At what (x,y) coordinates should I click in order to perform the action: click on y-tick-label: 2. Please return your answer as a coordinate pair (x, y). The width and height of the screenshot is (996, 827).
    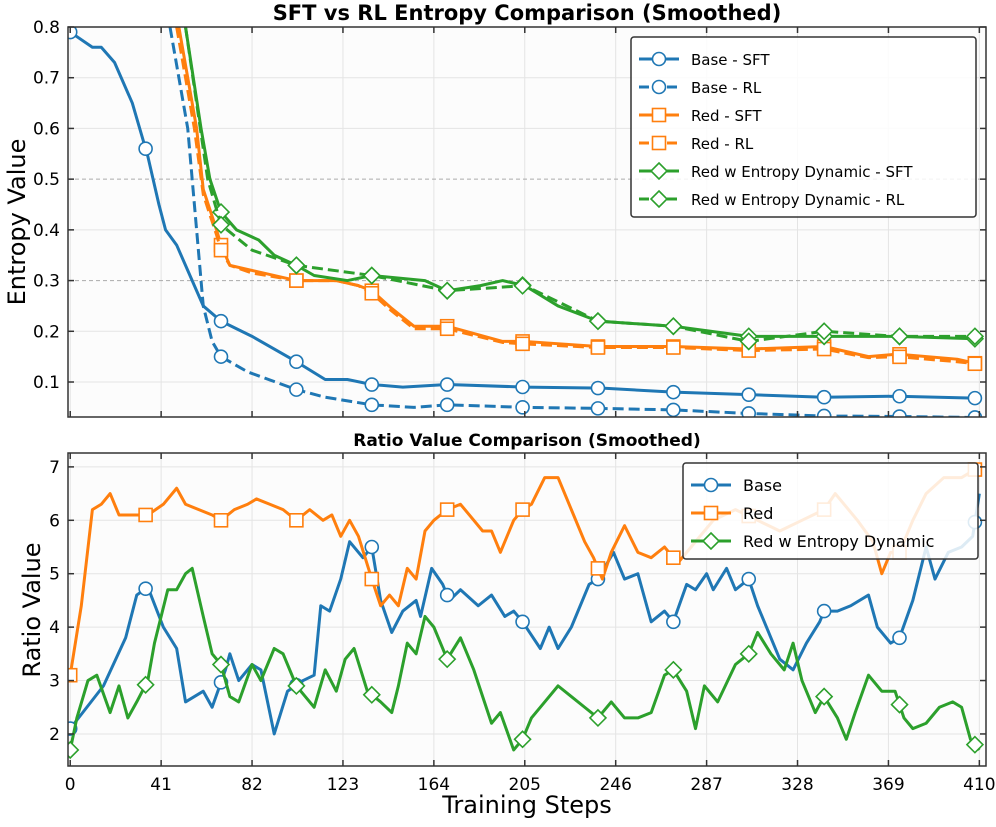
    Looking at the image, I should click on (54, 735).